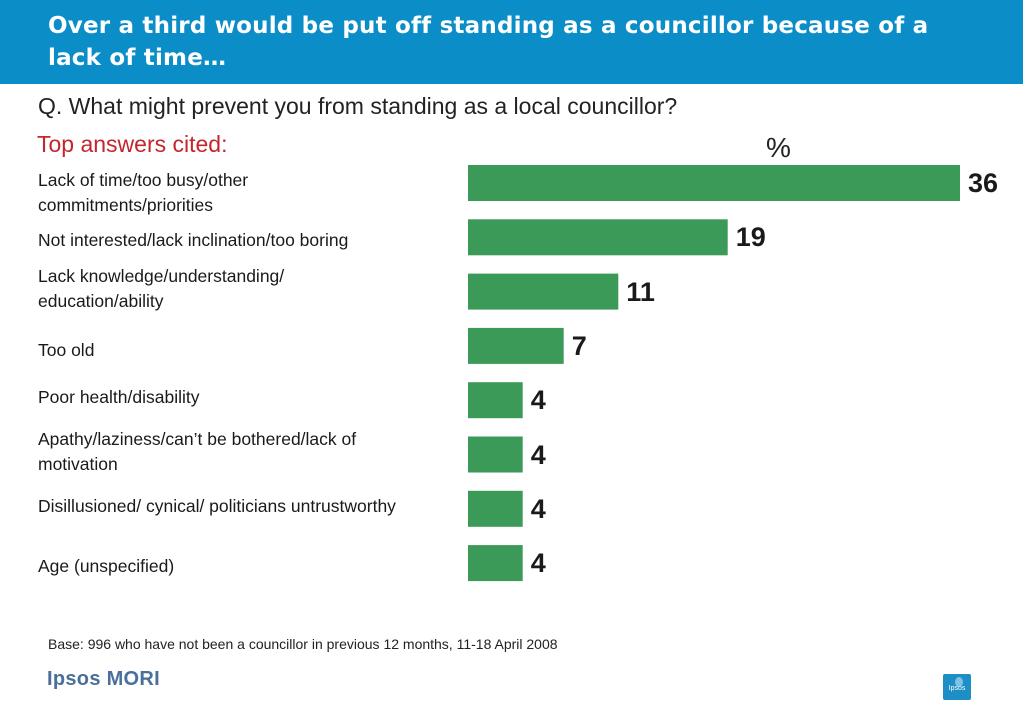 Image resolution: width=1023 pixels, height=708 pixels. What do you see at coordinates (119, 397) in the screenshot?
I see `category-label-4: Poor health/disability` at bounding box center [119, 397].